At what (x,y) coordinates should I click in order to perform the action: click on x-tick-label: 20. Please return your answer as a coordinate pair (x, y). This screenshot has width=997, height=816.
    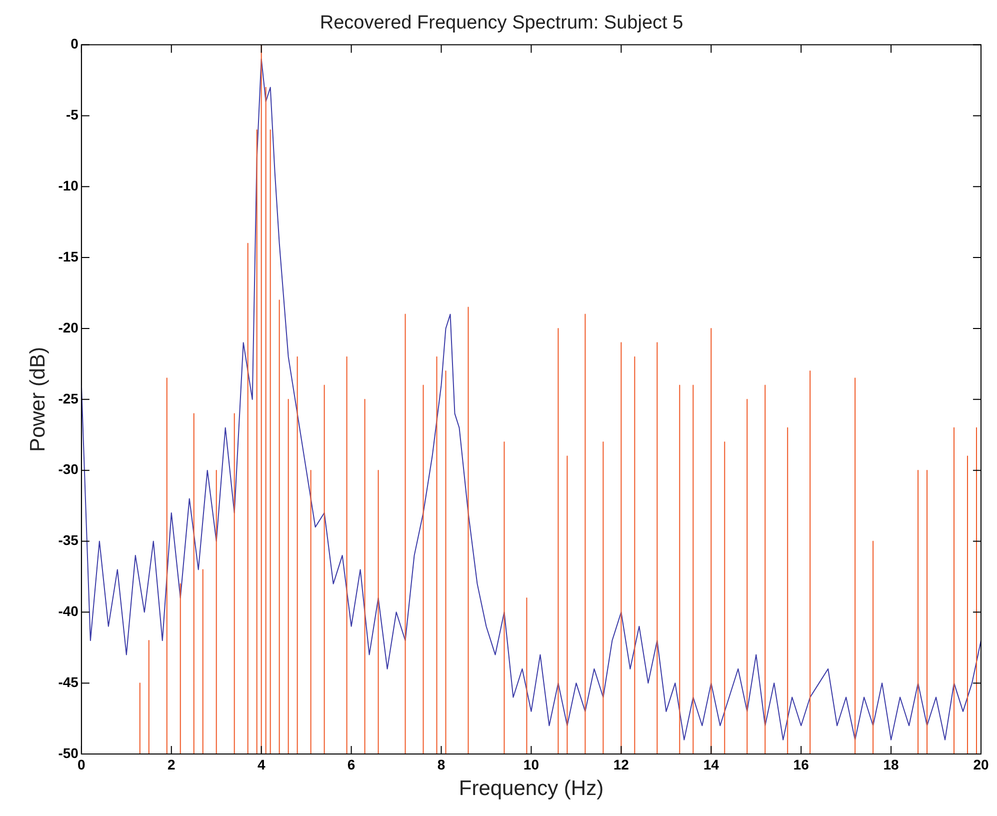
    Looking at the image, I should click on (981, 764).